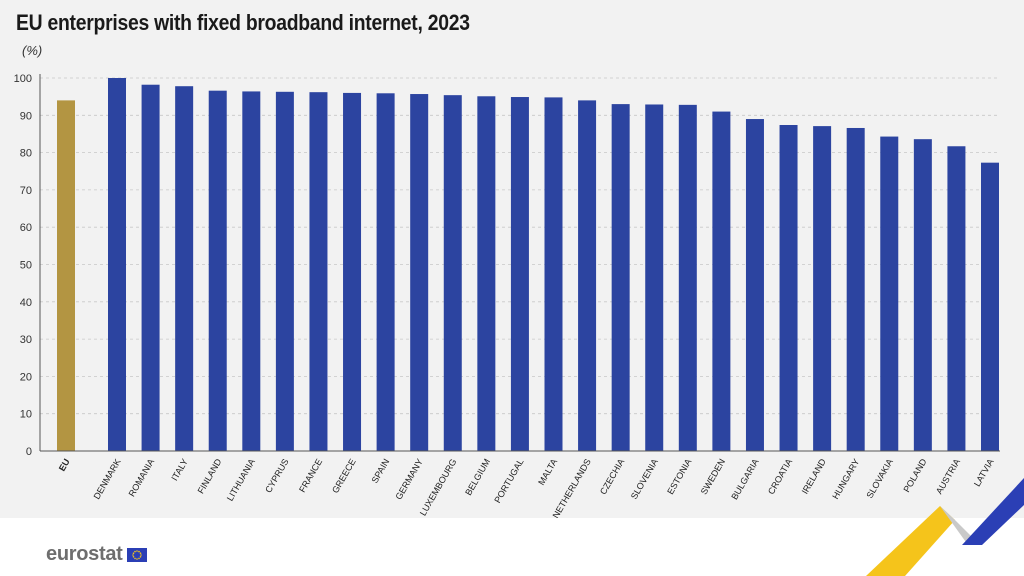 This screenshot has height=576, width=1024. What do you see at coordinates (184, 269) in the screenshot?
I see `bar-italy` at bounding box center [184, 269].